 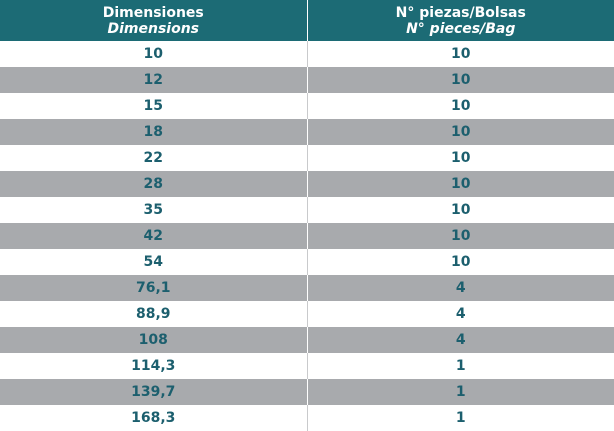 What do you see at coordinates (153, 262) in the screenshot?
I see `table-cell: 54` at bounding box center [153, 262].